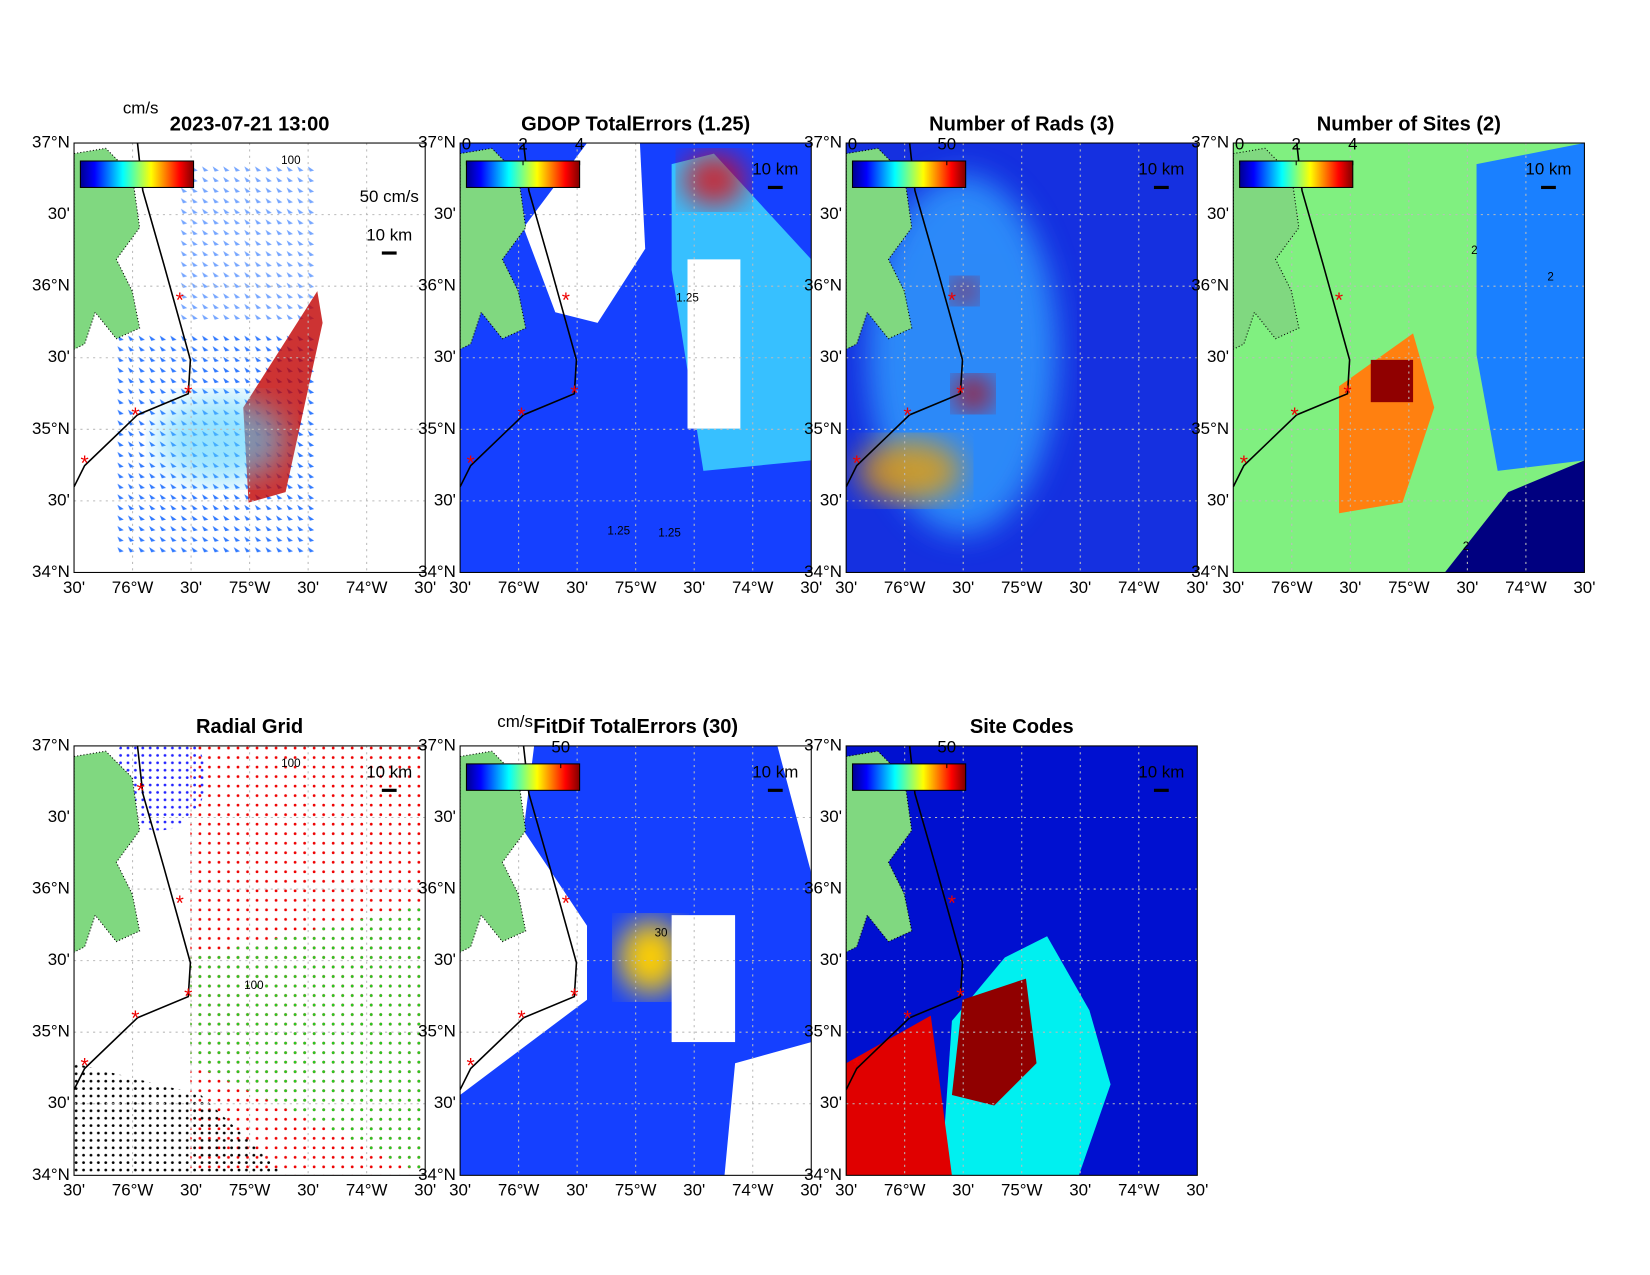 This screenshot has height=1275, width=1650. What do you see at coordinates (1474, 250) in the screenshot?
I see `contour-label: 2` at bounding box center [1474, 250].